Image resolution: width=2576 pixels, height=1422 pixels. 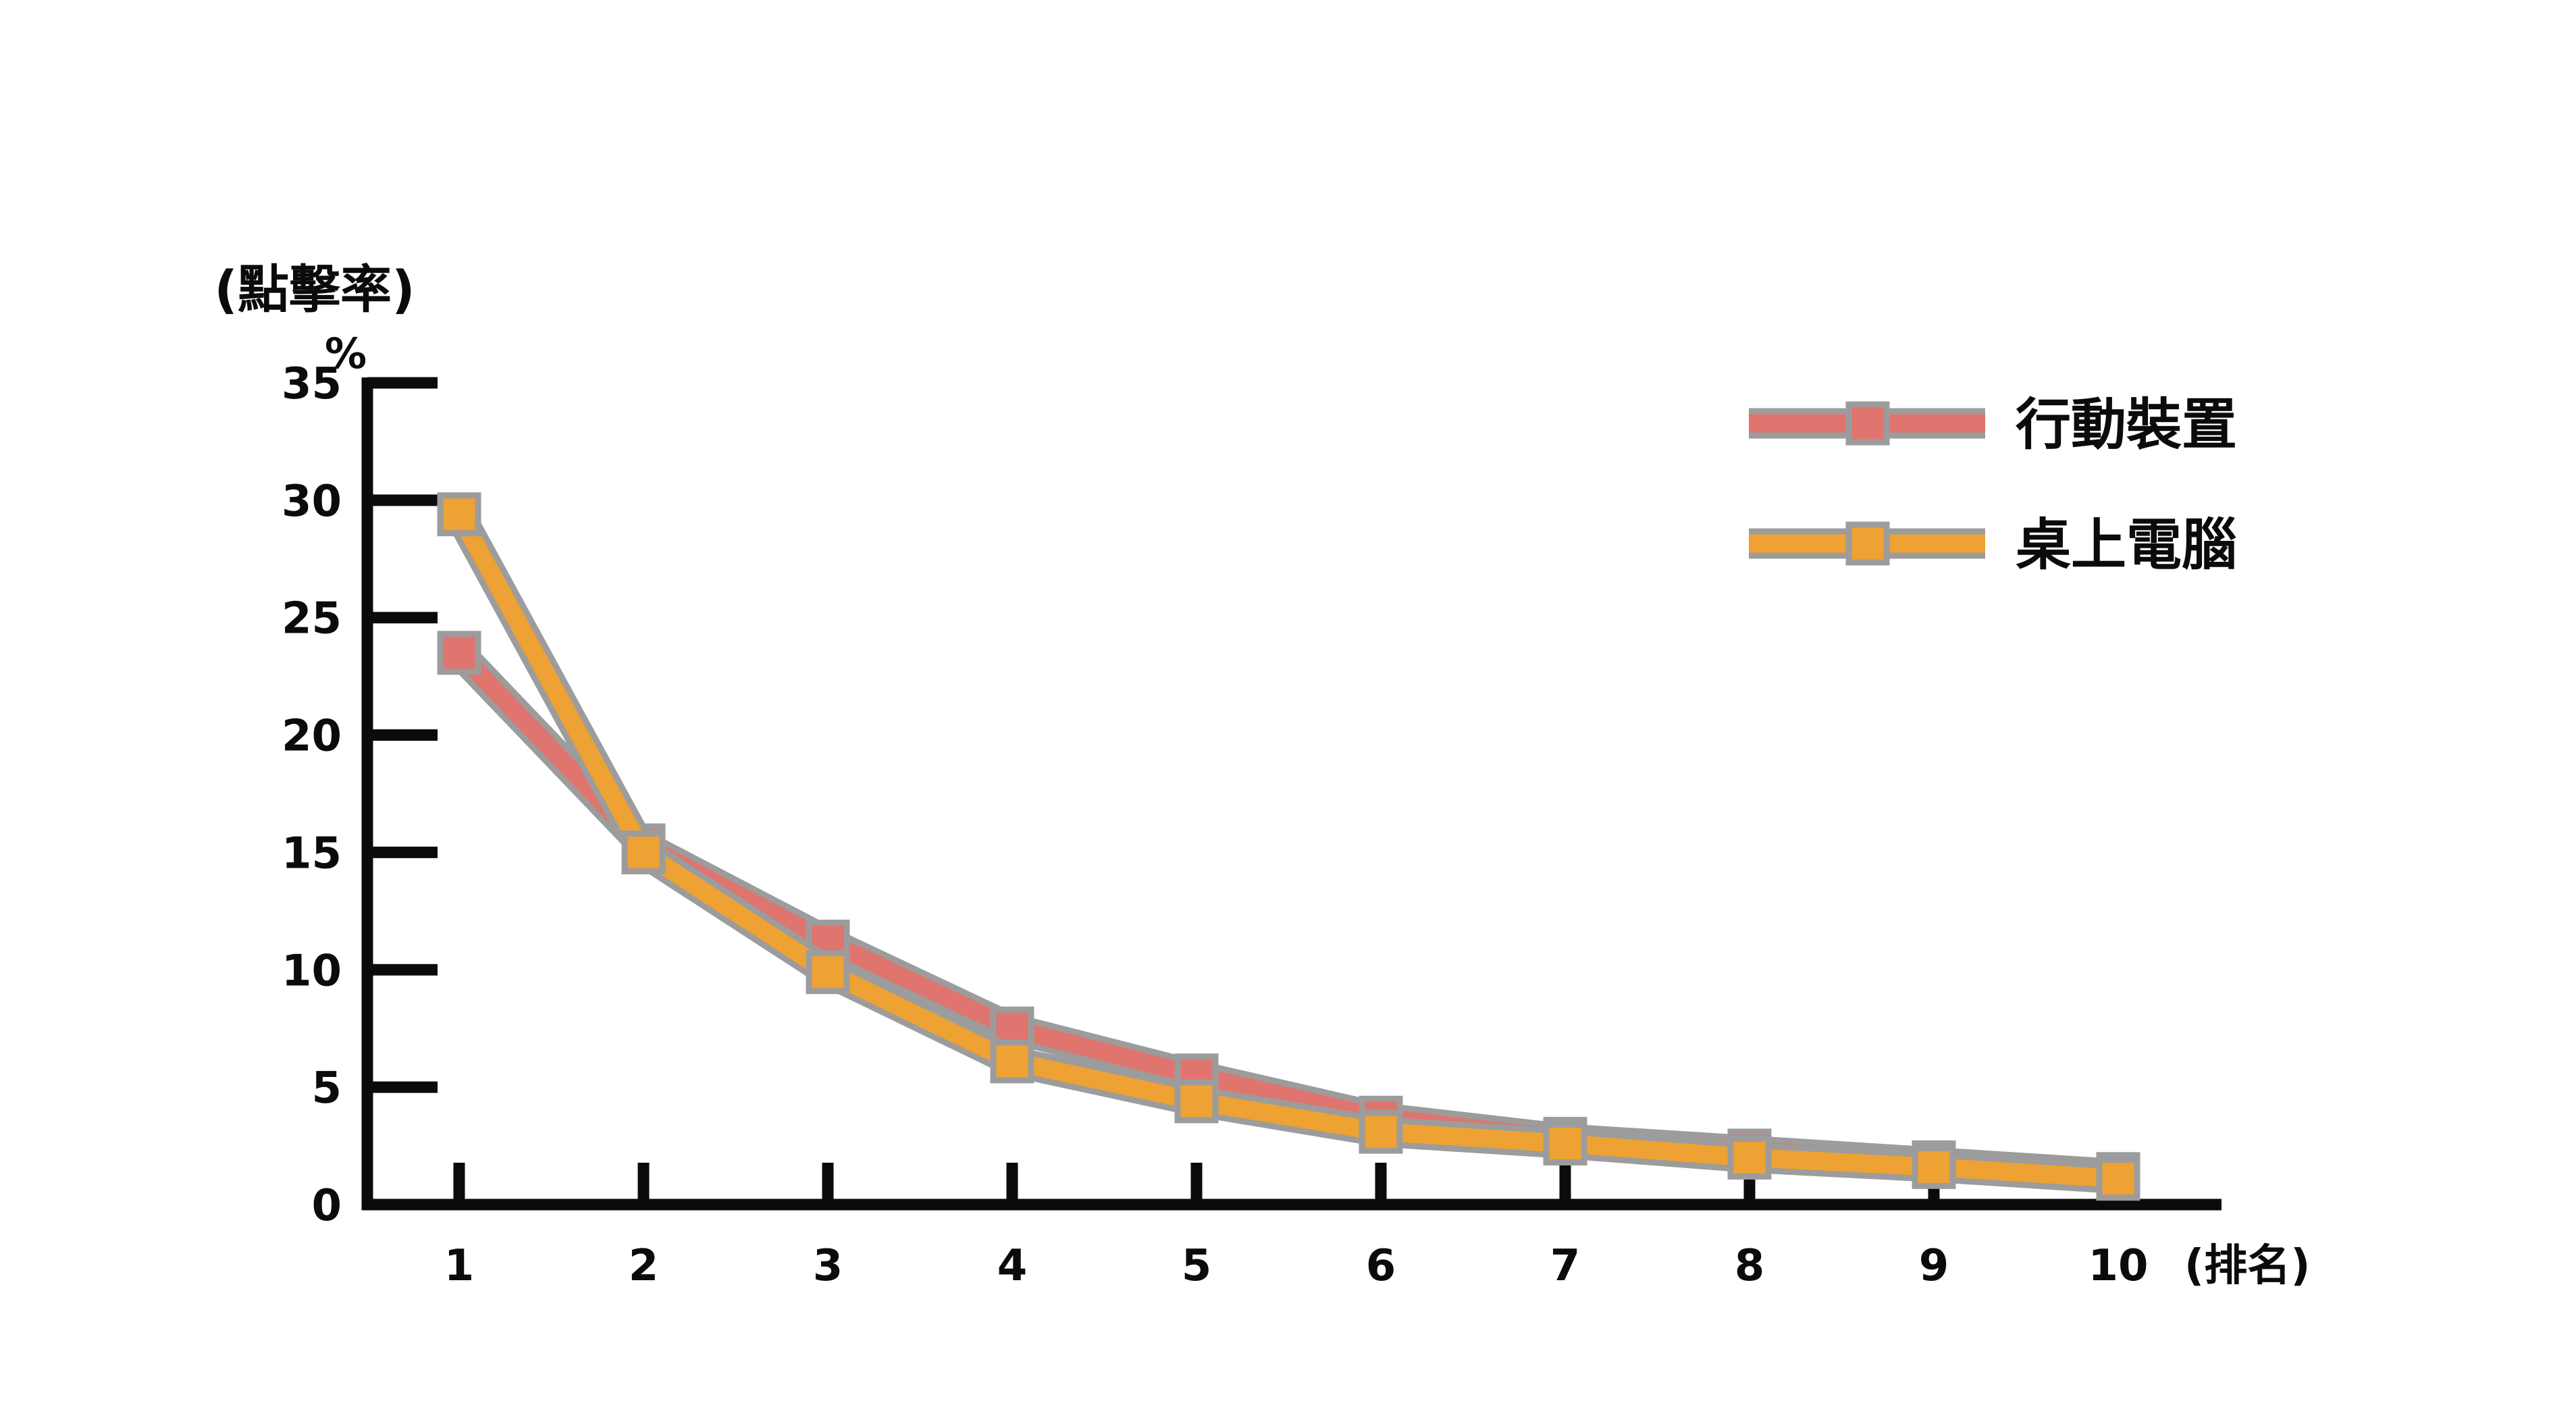 I want to click on y-tick-label-35: 35, so click(x=312, y=384).